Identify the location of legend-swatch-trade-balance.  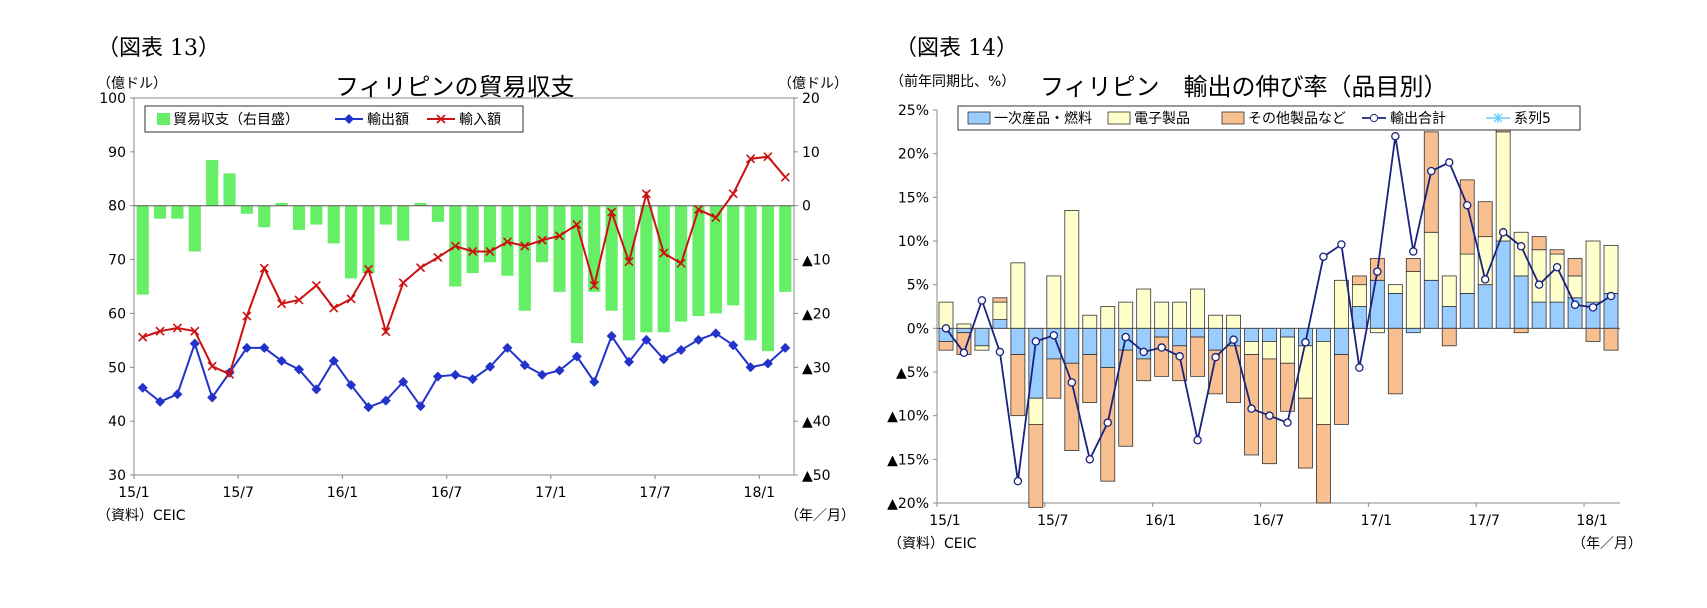
(163, 119).